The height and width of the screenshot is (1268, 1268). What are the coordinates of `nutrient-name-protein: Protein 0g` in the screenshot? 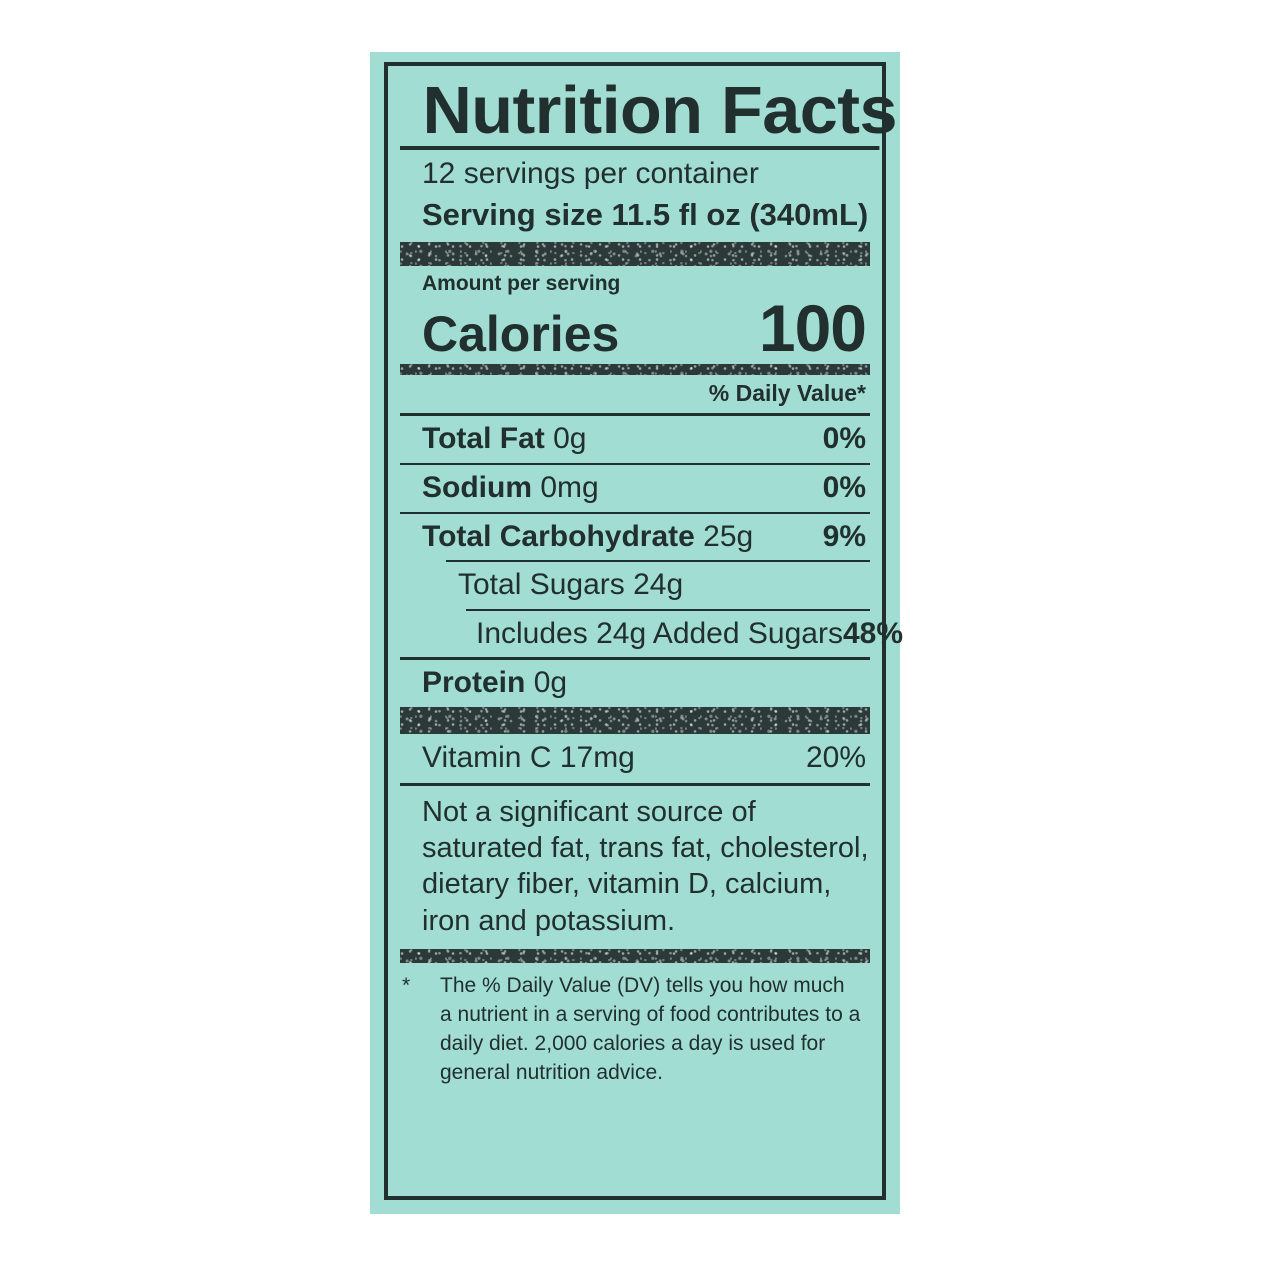 It's located at (494, 683).